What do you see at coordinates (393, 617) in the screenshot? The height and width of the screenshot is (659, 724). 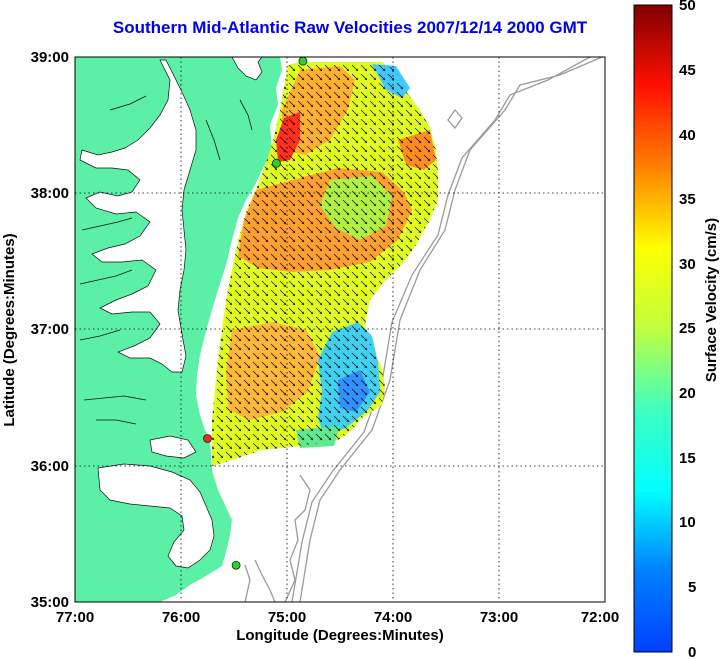 I see `x-tick-label: 74:00` at bounding box center [393, 617].